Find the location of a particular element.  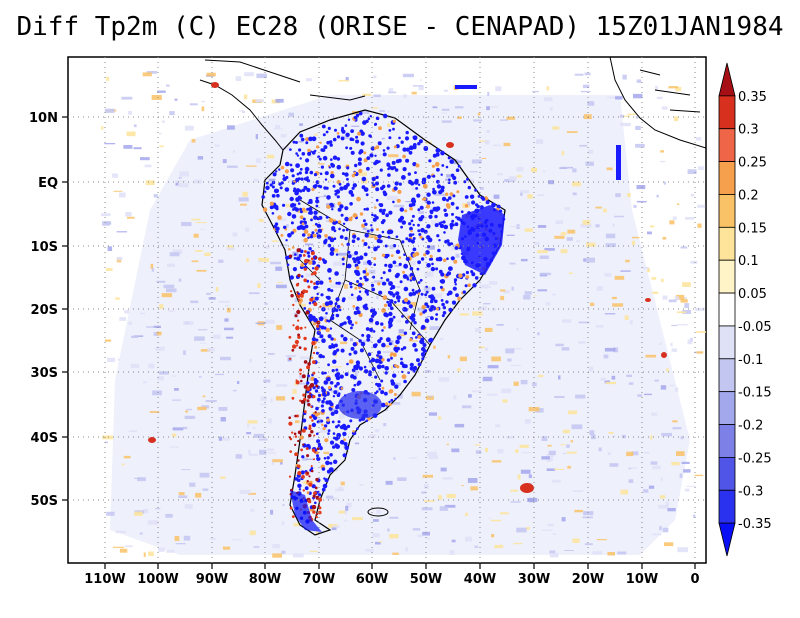

lon-tick-label: 10W is located at coordinates (642, 579).